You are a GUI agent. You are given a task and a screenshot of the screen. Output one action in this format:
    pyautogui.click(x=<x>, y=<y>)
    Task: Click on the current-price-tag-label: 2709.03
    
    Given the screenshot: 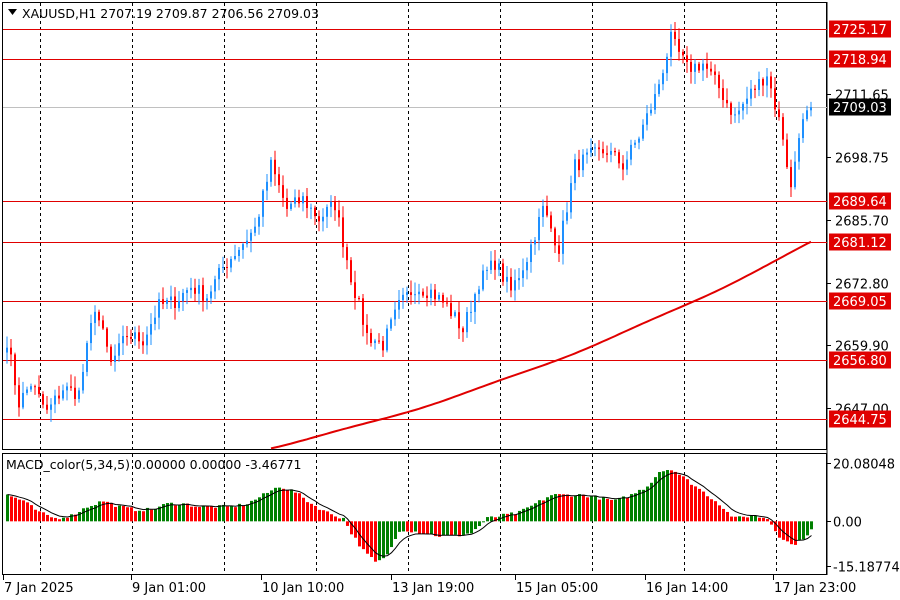 What is the action you would take?
    pyautogui.click(x=860, y=108)
    